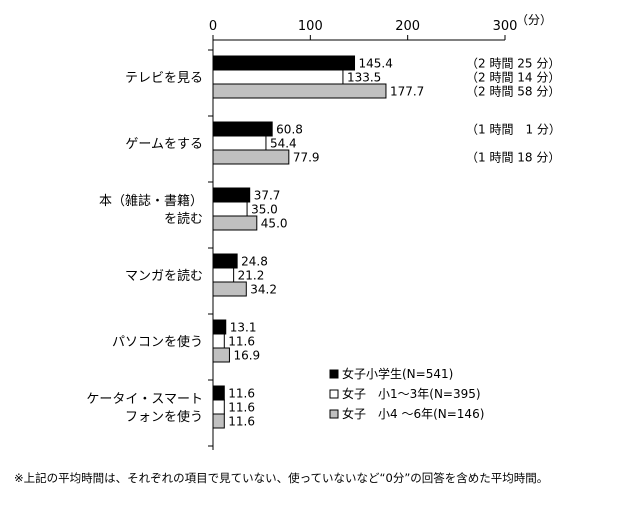  What do you see at coordinates (151, 201) in the screenshot?
I see `category-label-2-line-0: 本（雑誌・書籍）` at bounding box center [151, 201].